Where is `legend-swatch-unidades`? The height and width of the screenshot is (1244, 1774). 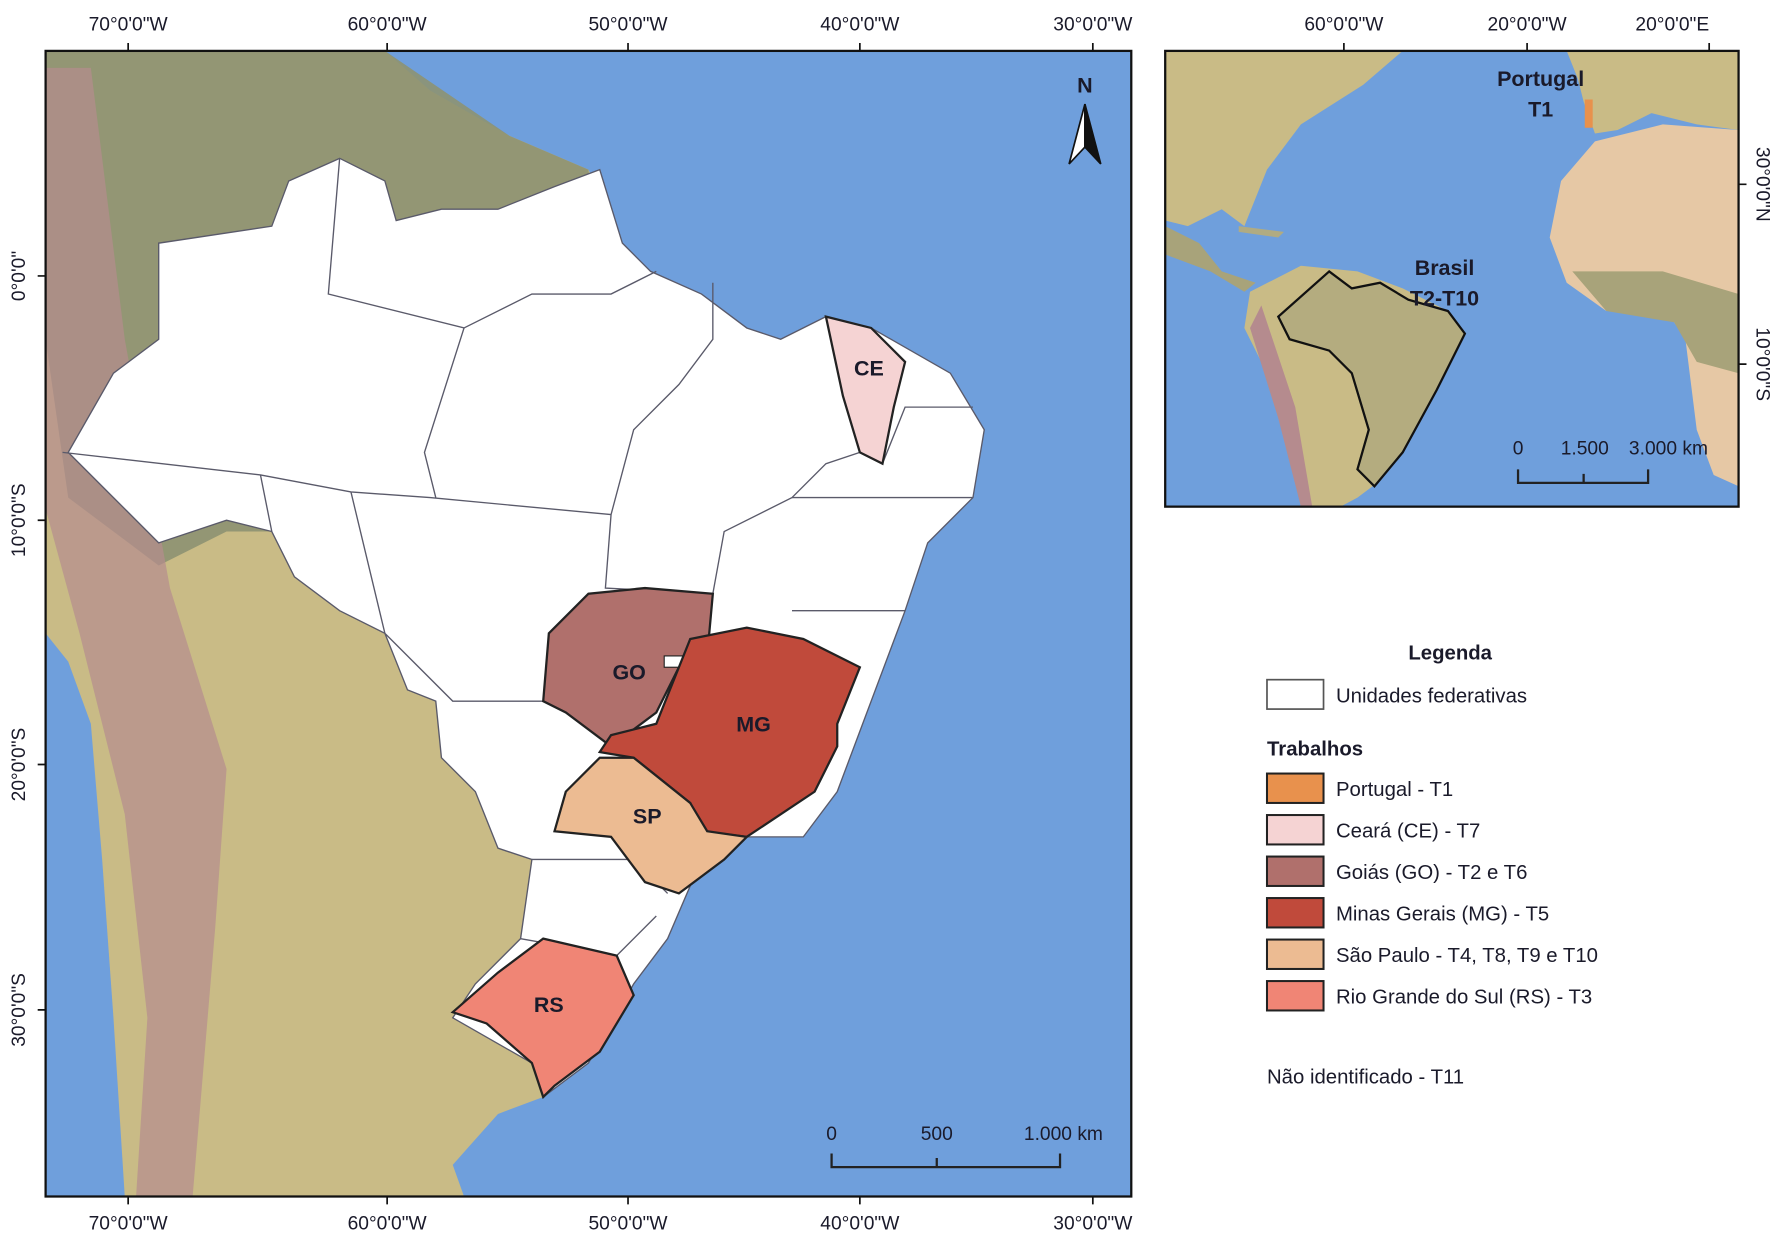 legend-swatch-unidades is located at coordinates (1295, 694).